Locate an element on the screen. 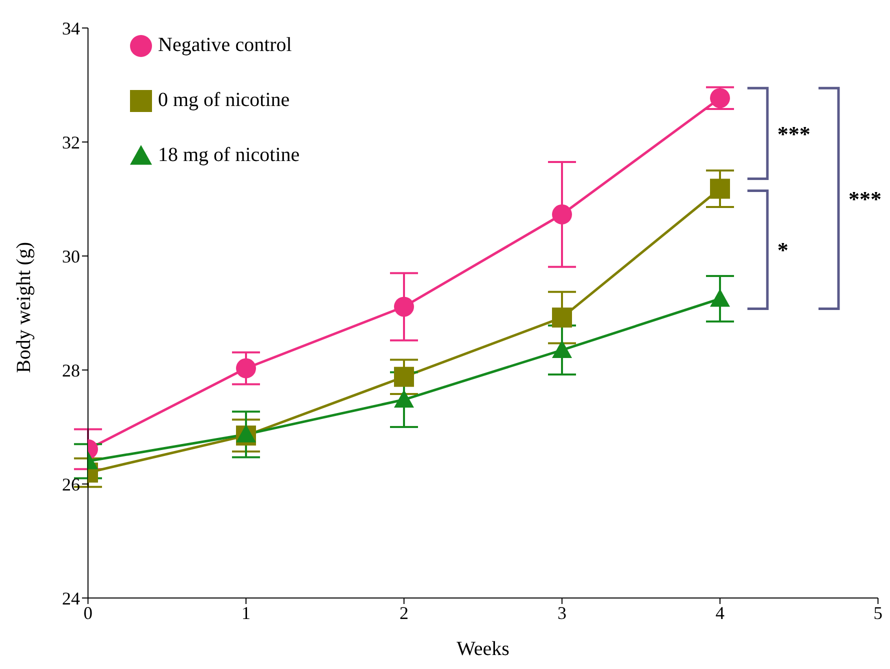 The width and height of the screenshot is (890, 669). y-axis-title: Body weight (g) is located at coordinates (24, 307).